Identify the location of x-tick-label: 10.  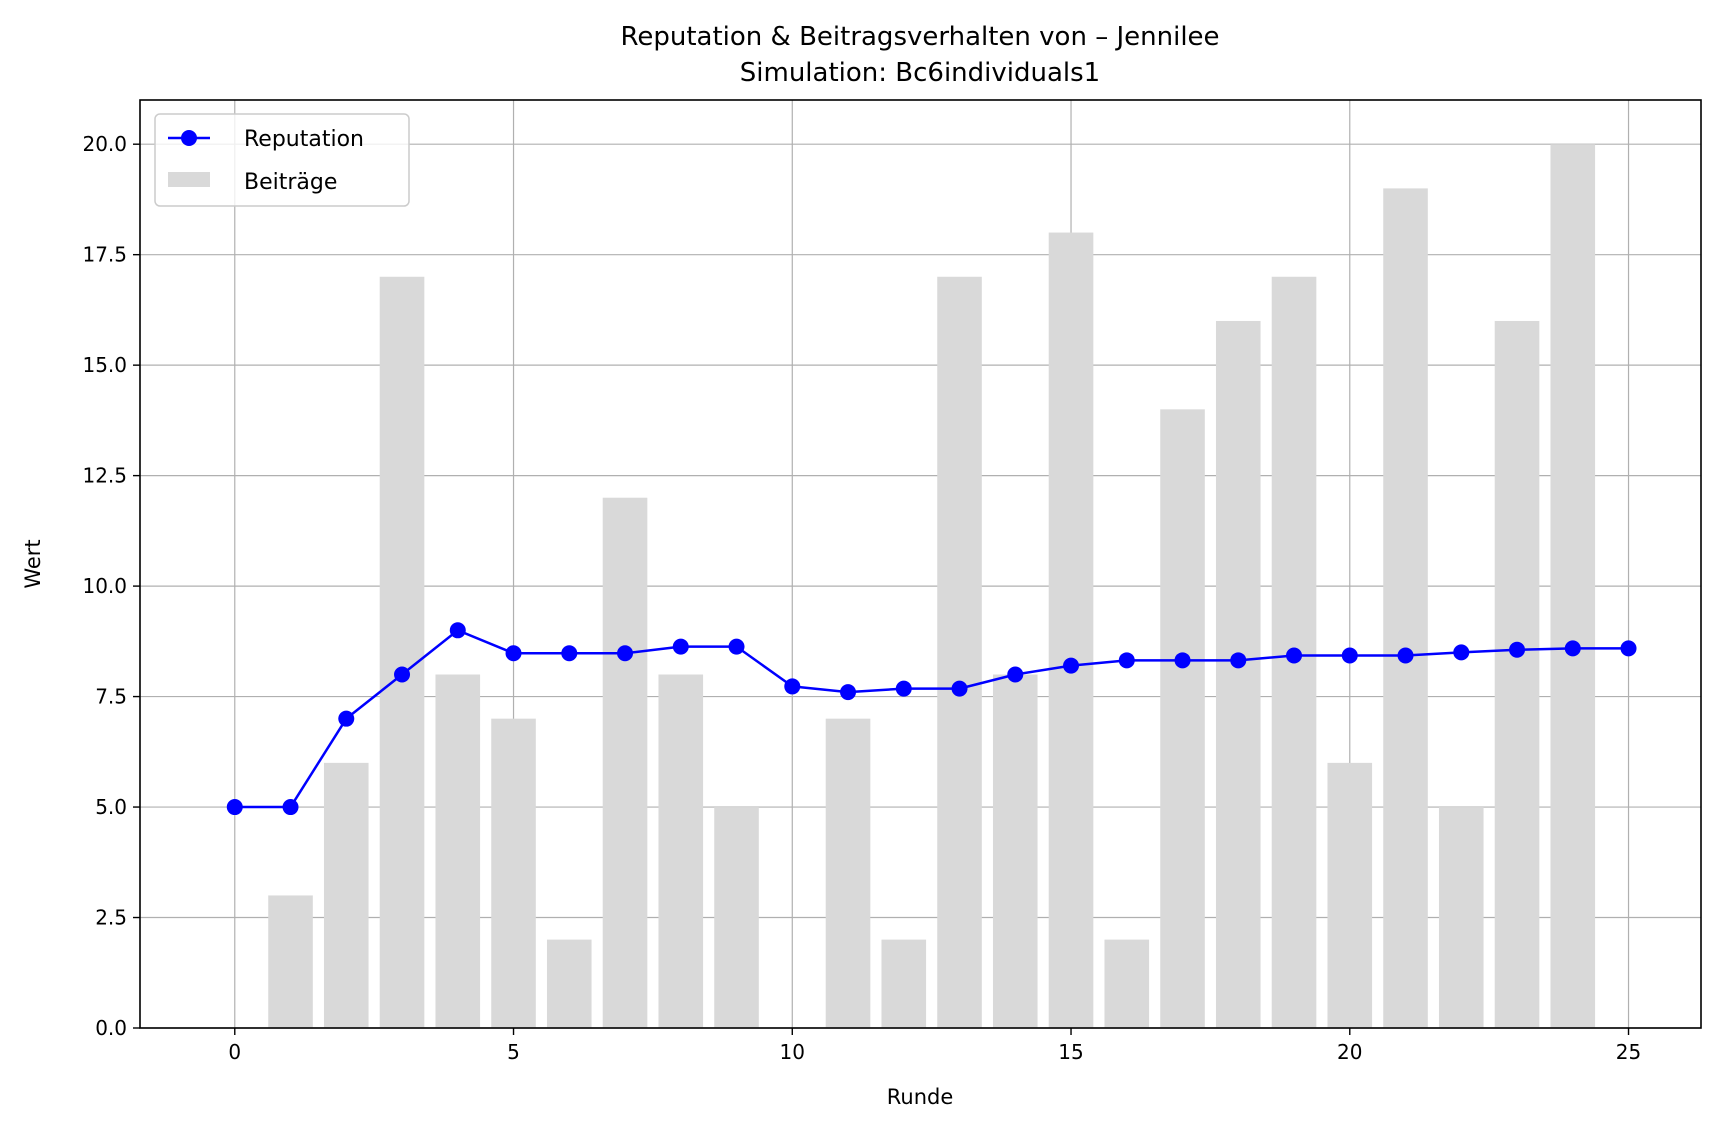
(792, 1052).